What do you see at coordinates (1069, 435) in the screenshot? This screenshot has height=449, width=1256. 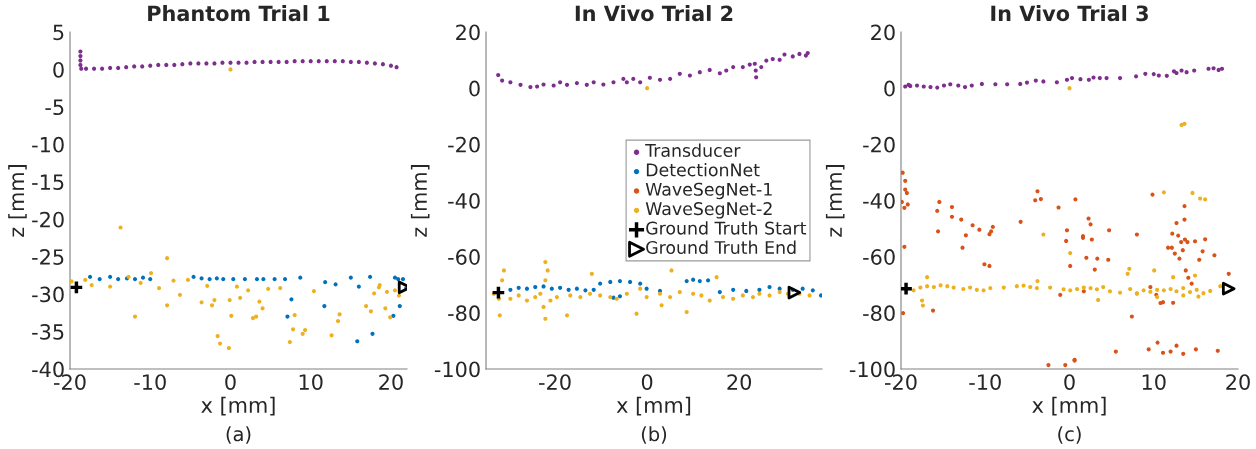 I see `text: (c)` at bounding box center [1069, 435].